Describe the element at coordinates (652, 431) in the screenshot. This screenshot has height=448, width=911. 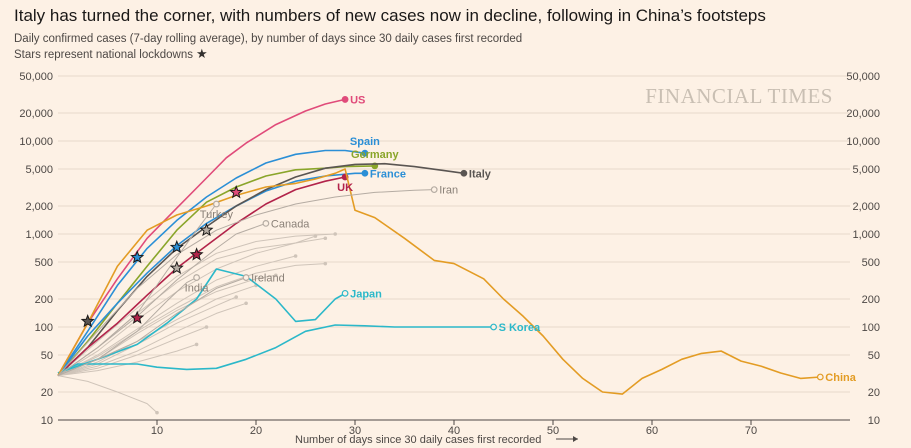
I see `x-tick-label: 60` at that location.